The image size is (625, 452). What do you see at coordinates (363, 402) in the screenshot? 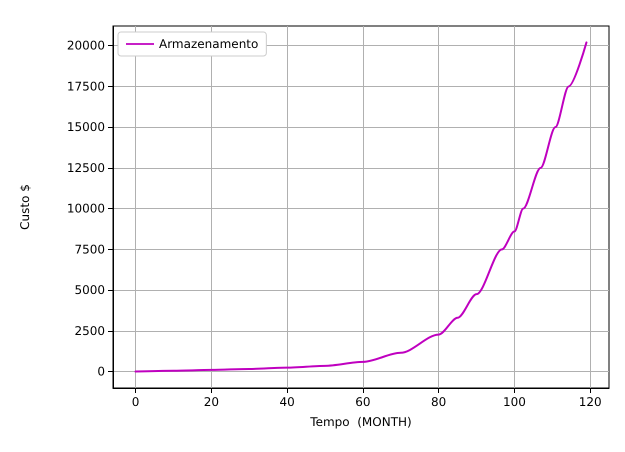
I see `x-tick-label: 60` at bounding box center [363, 402].